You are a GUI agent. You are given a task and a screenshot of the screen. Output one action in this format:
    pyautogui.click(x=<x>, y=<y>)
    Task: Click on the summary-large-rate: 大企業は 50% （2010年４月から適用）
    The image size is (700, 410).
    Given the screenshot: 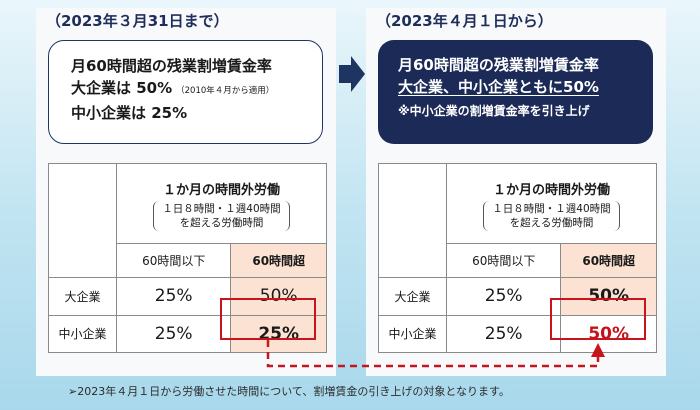 What is the action you would take?
    pyautogui.click(x=196, y=89)
    